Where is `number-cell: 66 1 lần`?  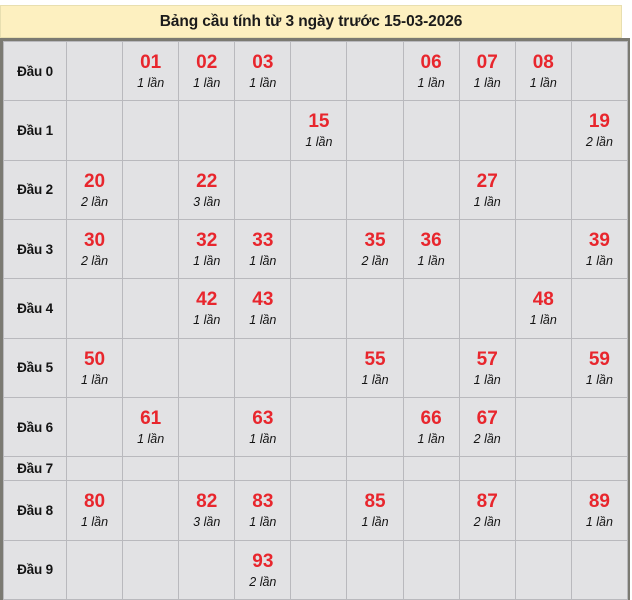
number-cell: 66 1 lần is located at coordinates (431, 427).